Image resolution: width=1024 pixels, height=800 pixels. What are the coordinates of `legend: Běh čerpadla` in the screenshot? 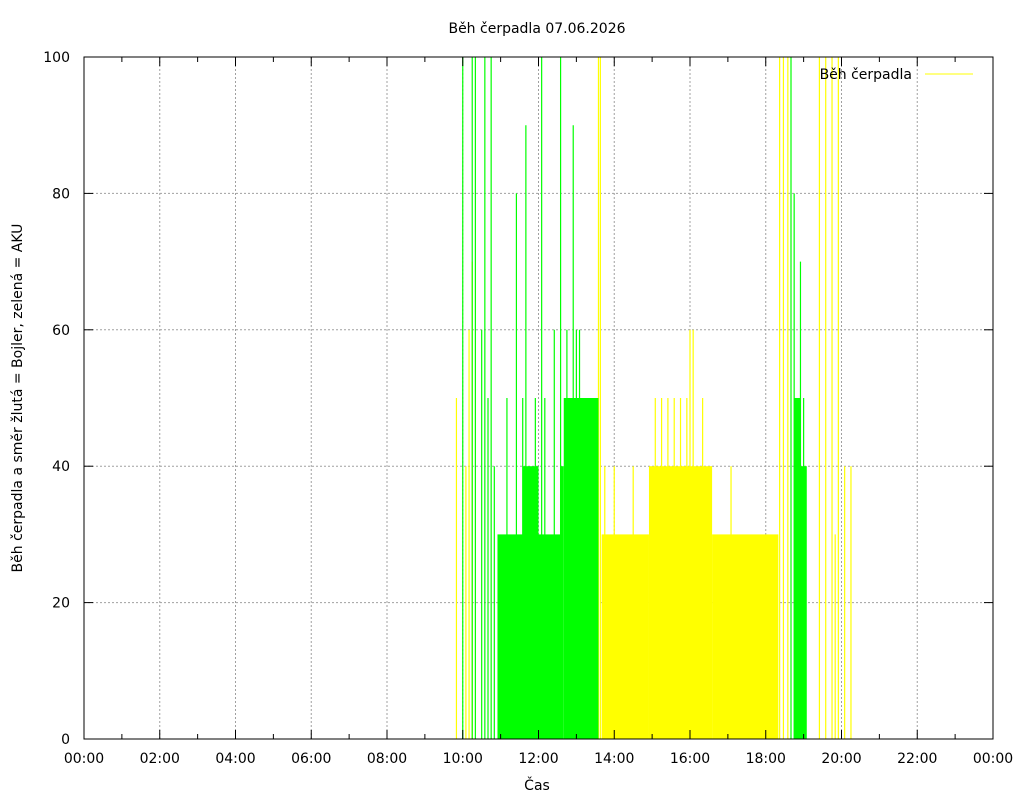 It's located at (896, 75).